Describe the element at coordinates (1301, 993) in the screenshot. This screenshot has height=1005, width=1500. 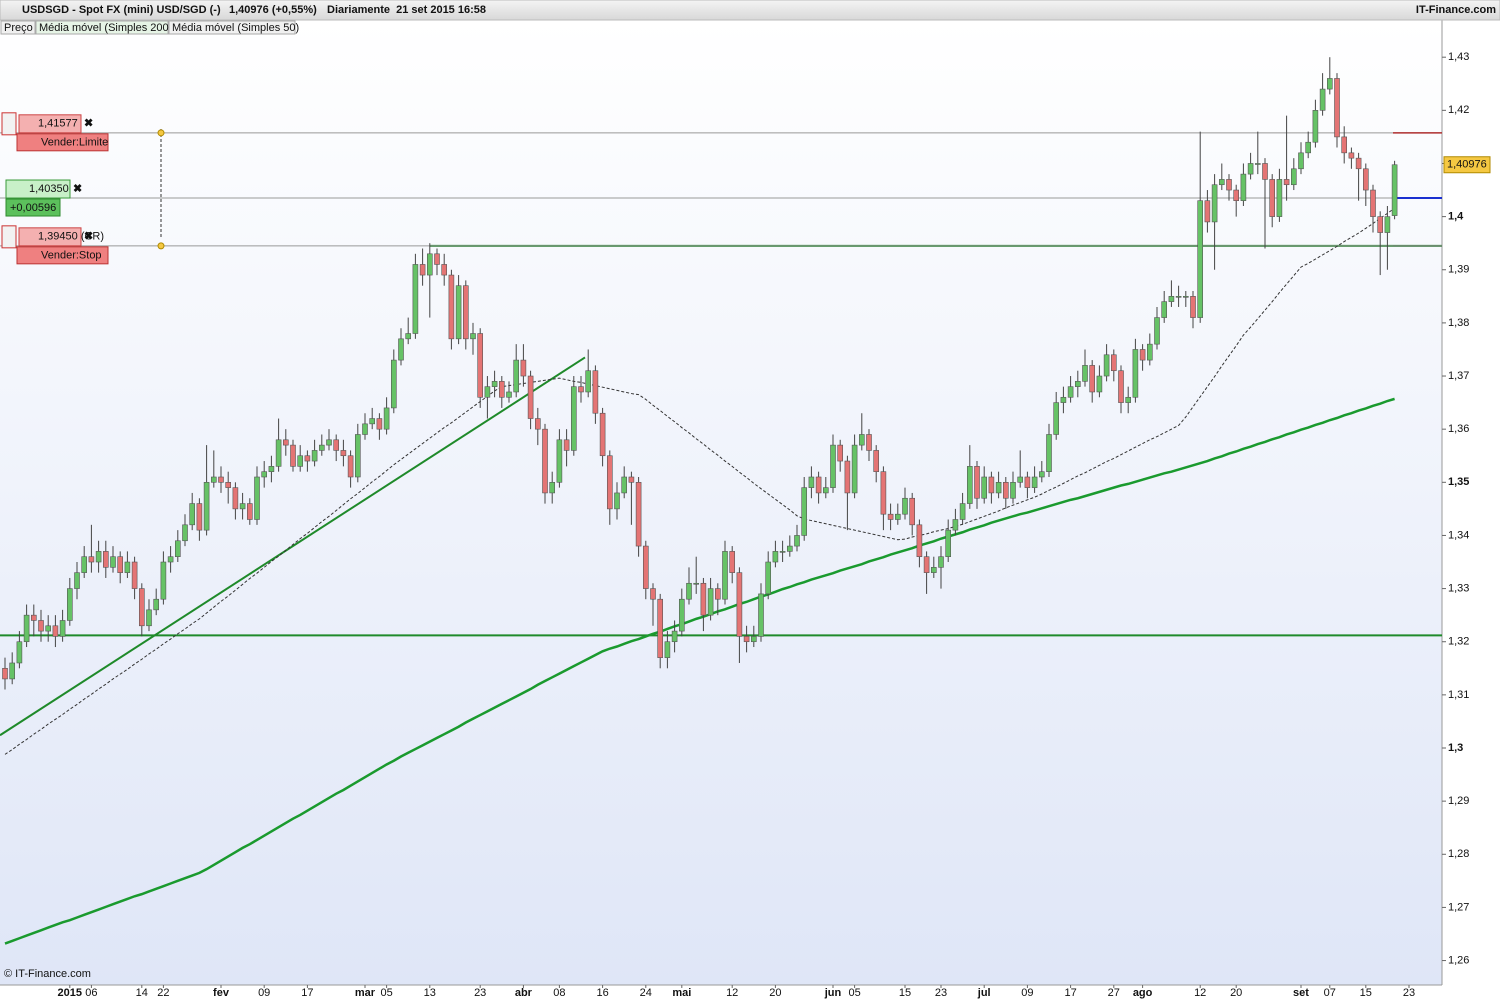
I see `x-tick-label: set` at that location.